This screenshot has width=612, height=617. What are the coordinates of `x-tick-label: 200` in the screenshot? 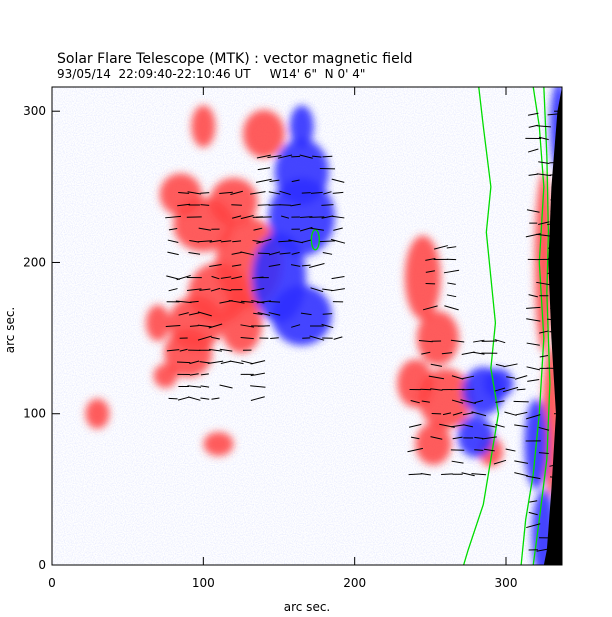 It's located at (354, 583).